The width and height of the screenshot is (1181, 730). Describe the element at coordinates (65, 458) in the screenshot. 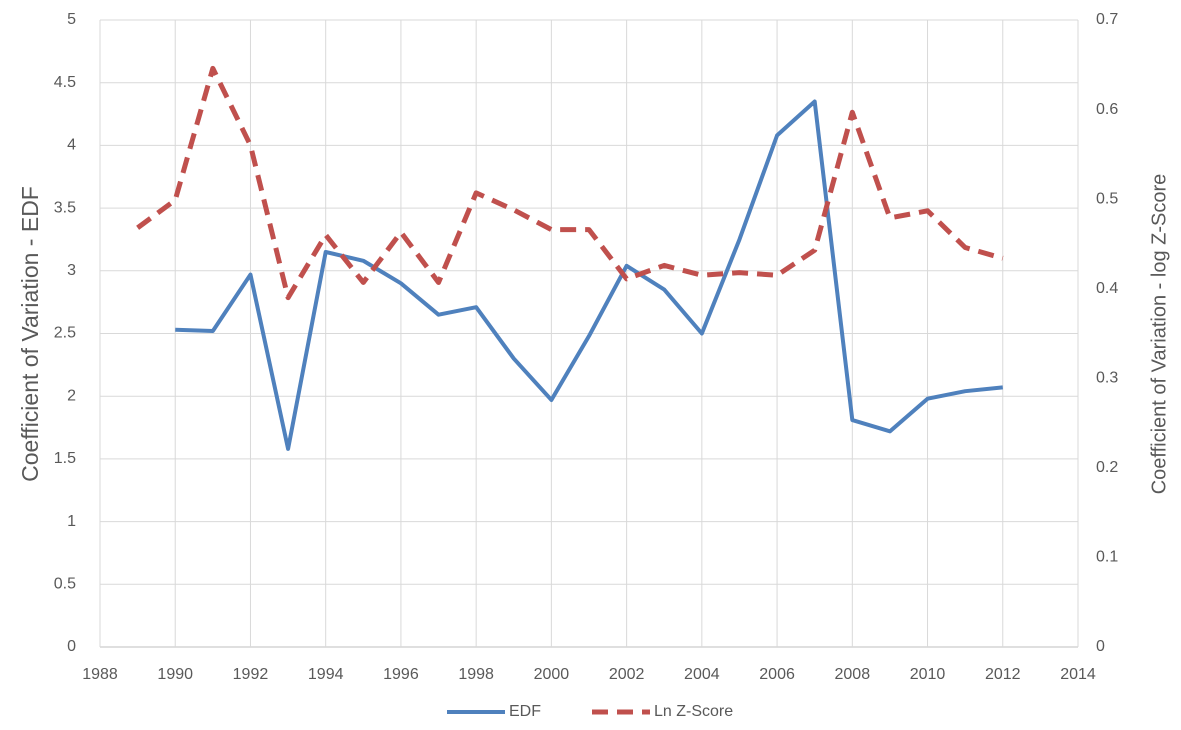

I see `y-tick-label: 1.5` at that location.